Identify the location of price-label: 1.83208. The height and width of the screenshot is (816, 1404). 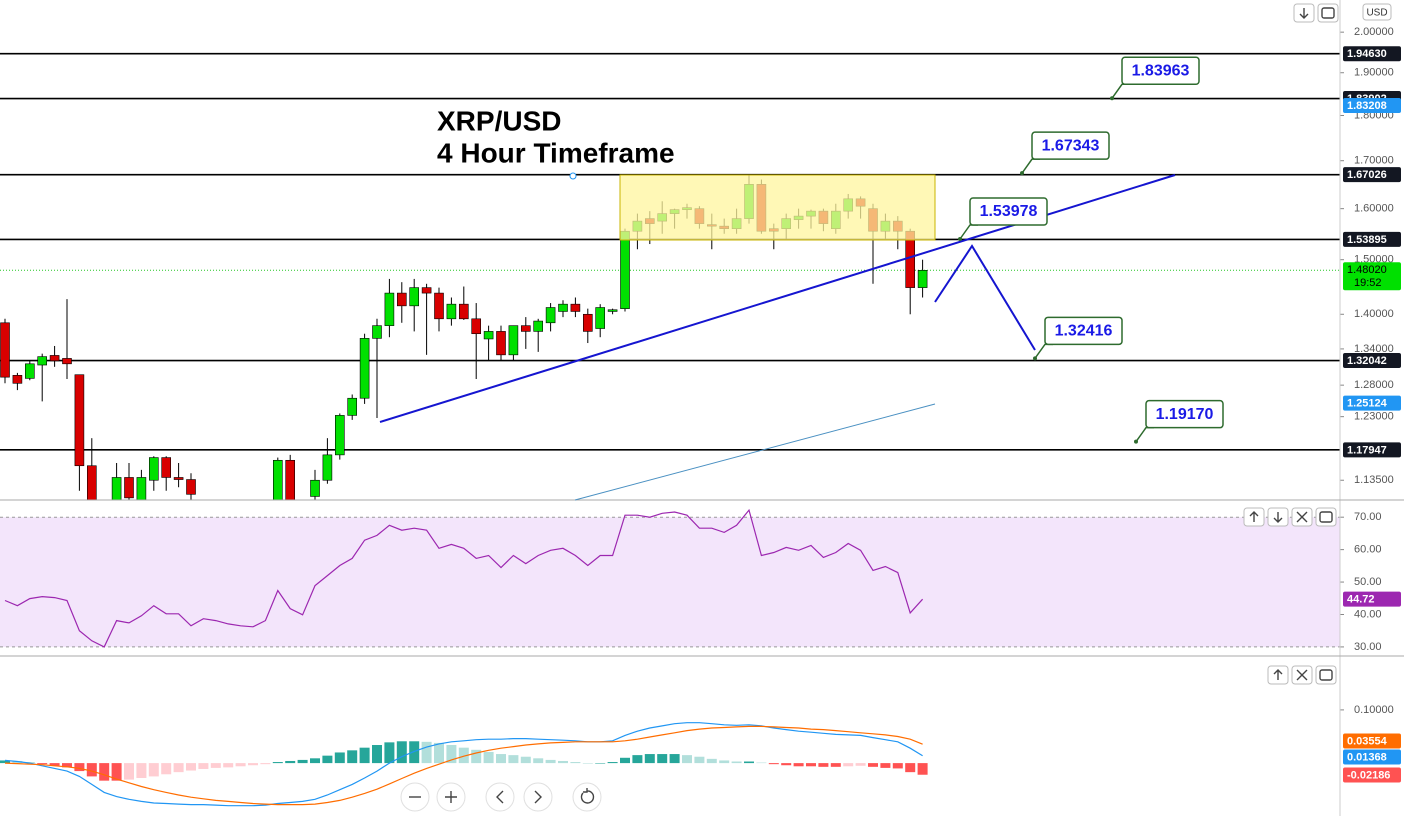
(1367, 106).